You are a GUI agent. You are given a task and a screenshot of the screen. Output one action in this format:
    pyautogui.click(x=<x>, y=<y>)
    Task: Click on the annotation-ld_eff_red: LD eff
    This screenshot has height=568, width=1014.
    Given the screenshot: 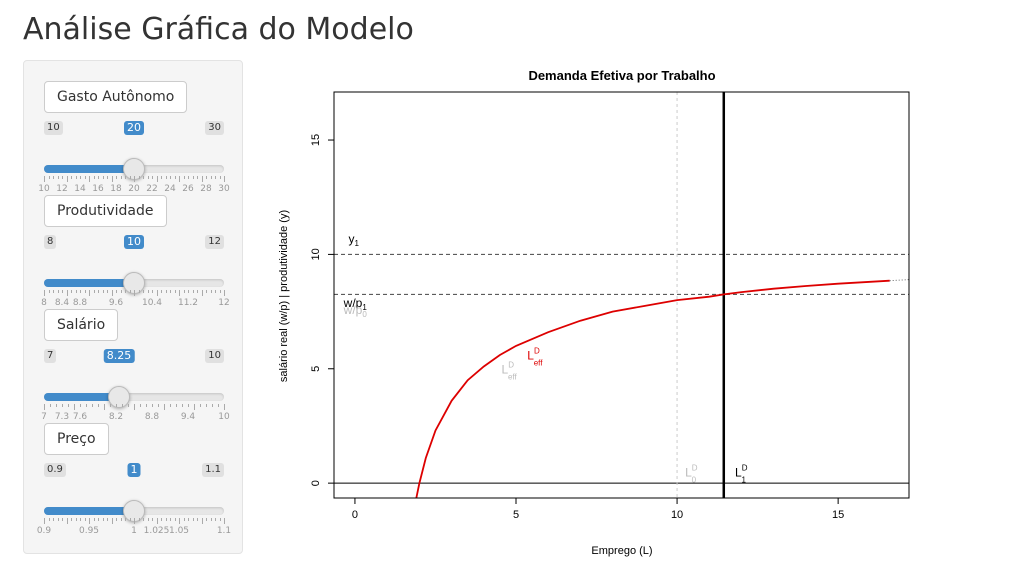 What is the action you would take?
    pyautogui.click(x=535, y=357)
    